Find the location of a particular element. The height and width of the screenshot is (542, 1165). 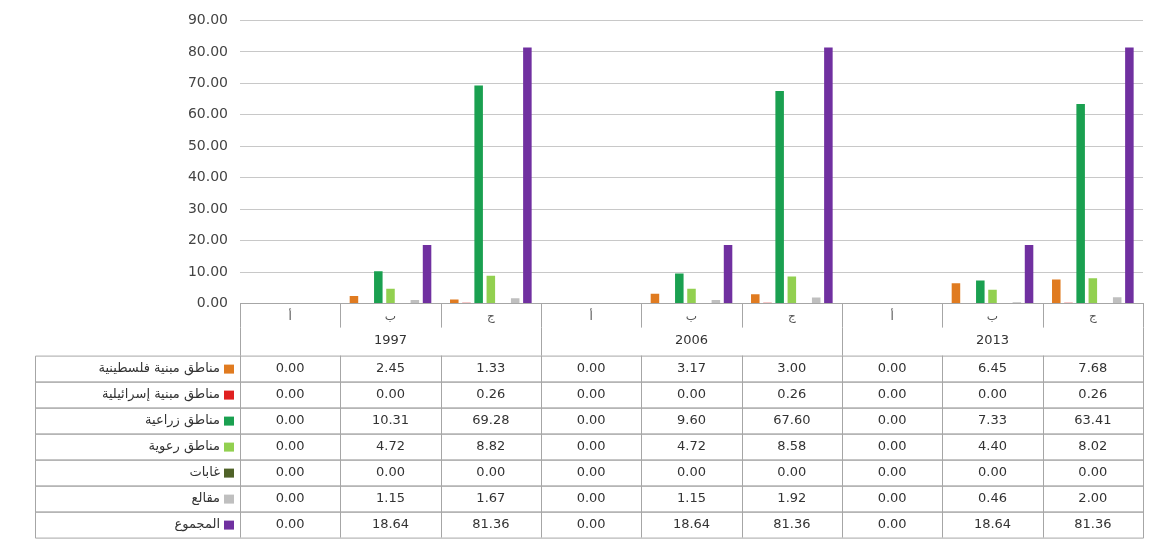

y-tick-label: 80.00 is located at coordinates (207, 50).